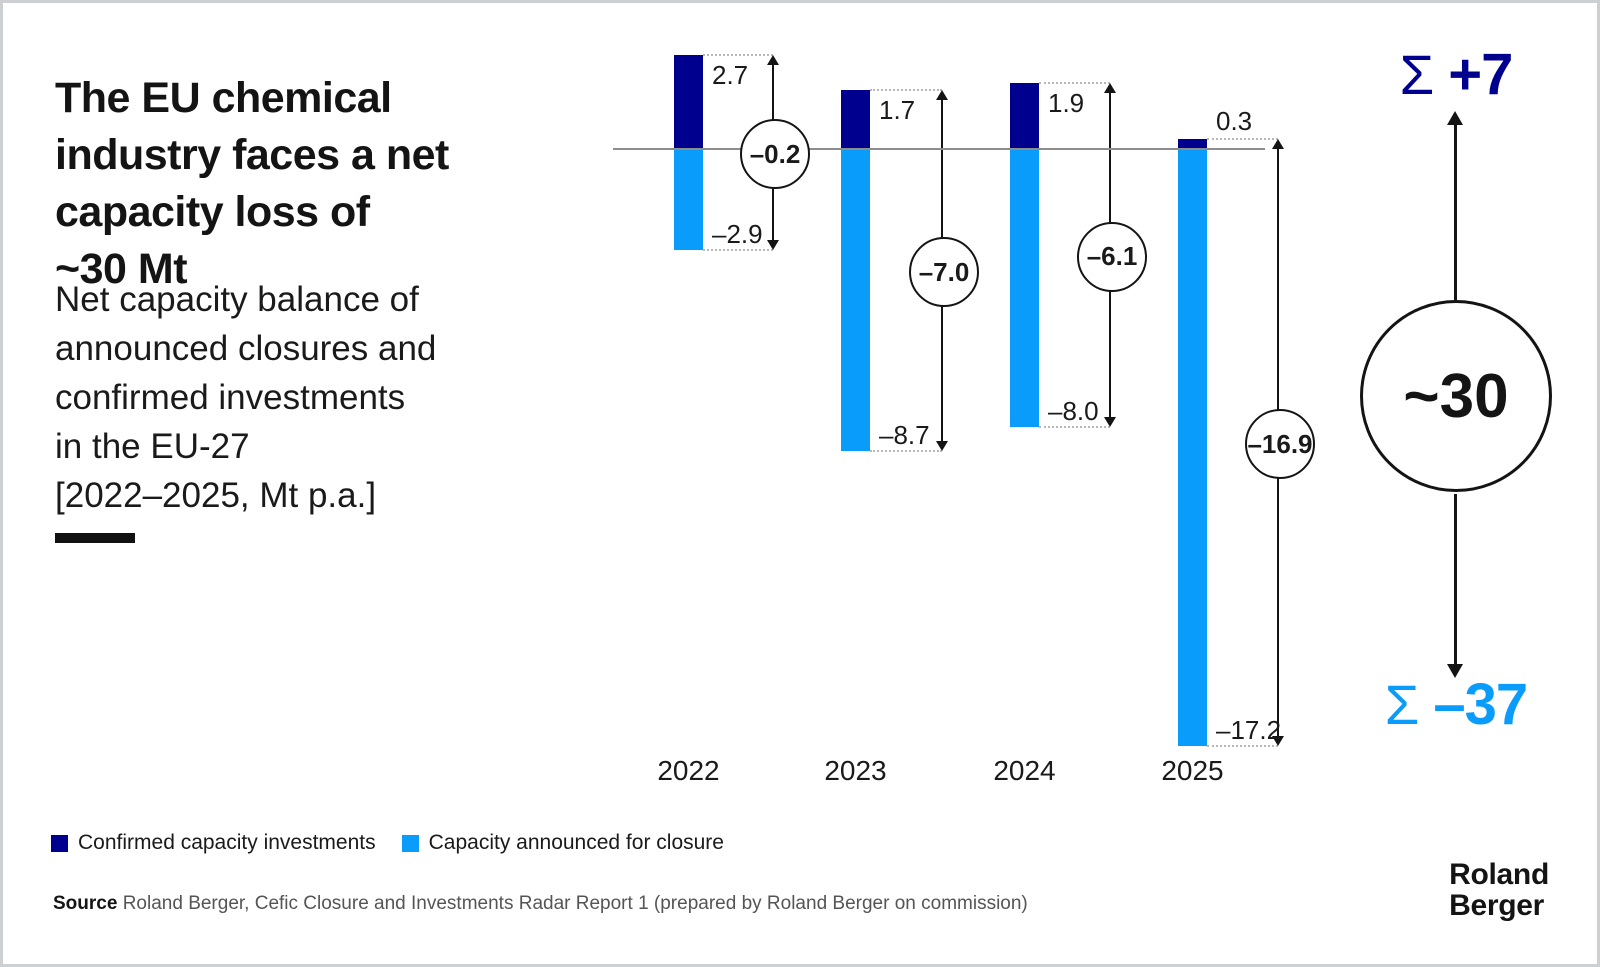 The image size is (1600, 967). Describe the element at coordinates (773, 244) in the screenshot. I see `net-arrow-down-head-2022` at that location.